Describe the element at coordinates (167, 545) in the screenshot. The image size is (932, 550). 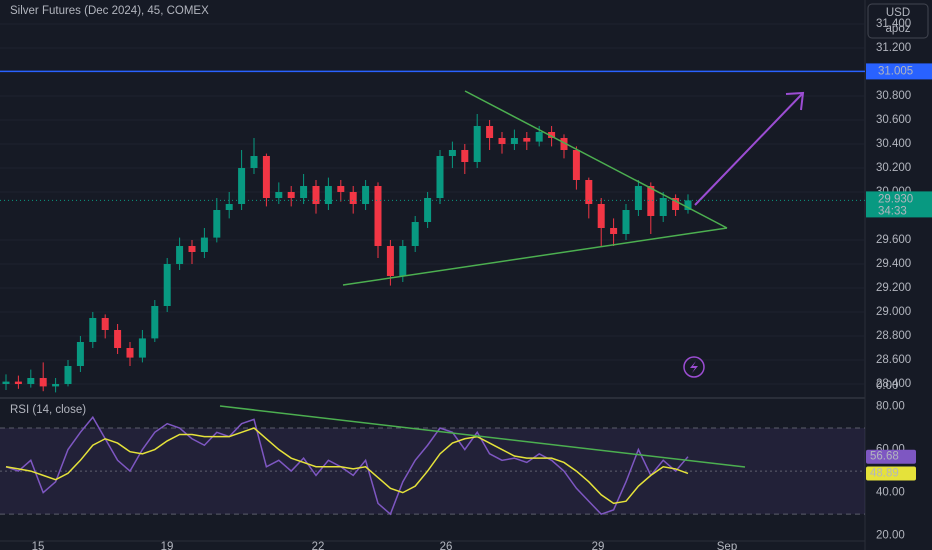
I see `x-tick-label: 19` at that location.